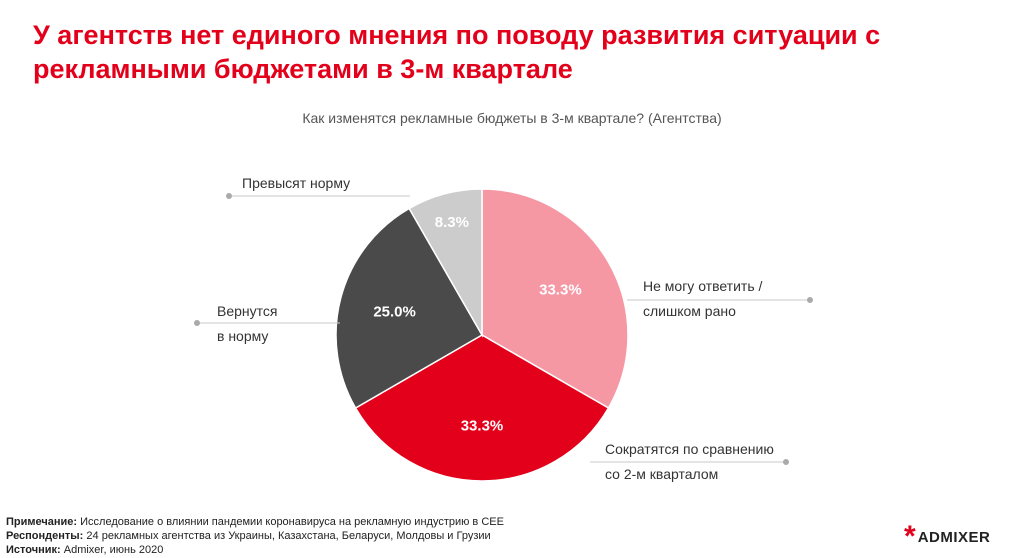 This screenshot has width=1024, height=558. I want to click on pie-category-label-line: Сократятся по сравнению, so click(689, 449).